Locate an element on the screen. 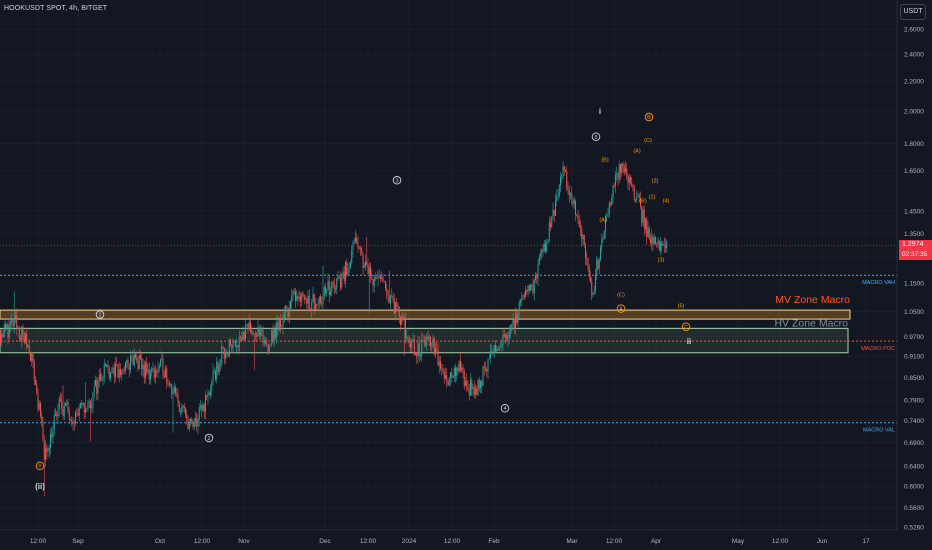  currency-button: USDT is located at coordinates (913, 12).